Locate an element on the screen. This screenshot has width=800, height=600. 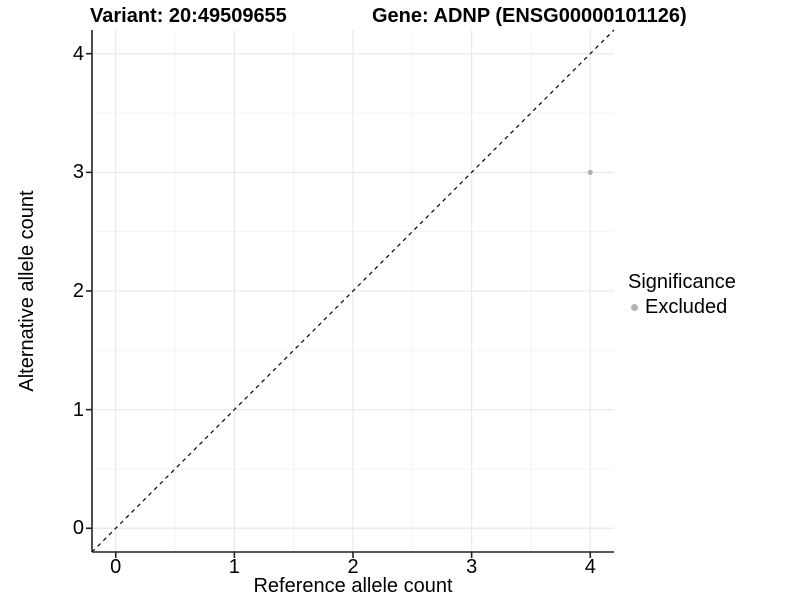
data-point is located at coordinates (590, 172).